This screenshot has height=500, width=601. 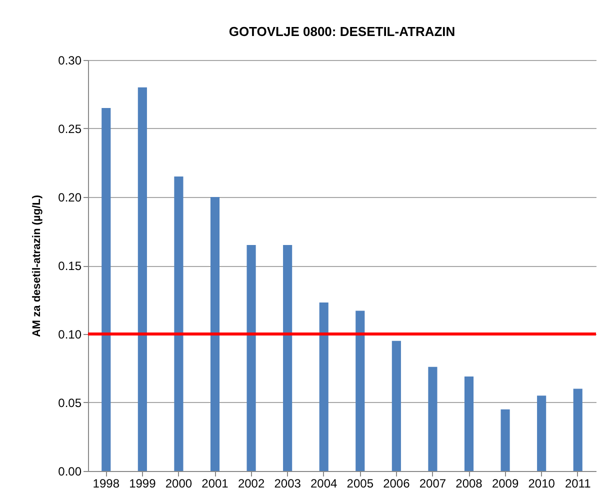 What do you see at coordinates (70, 197) in the screenshot?
I see `y-tick-label: 0.20` at bounding box center [70, 197].